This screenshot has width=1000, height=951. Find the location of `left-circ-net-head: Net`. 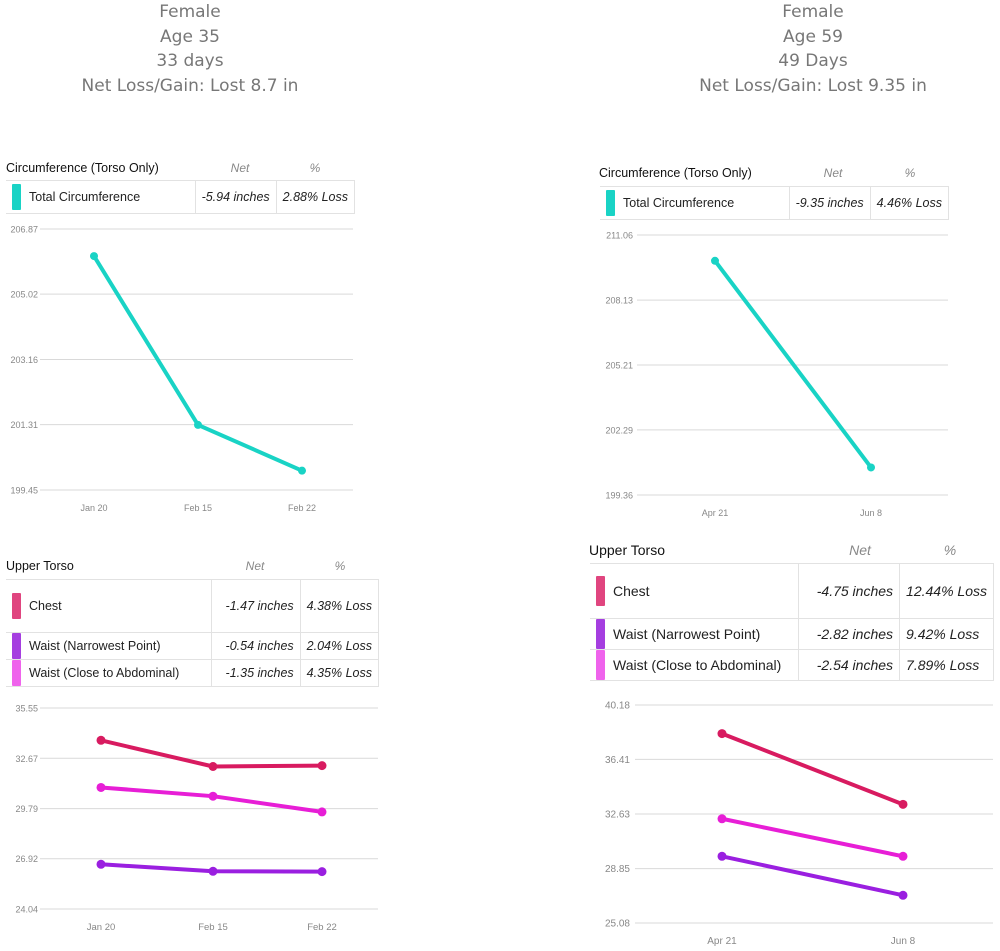

left-circ-net-head: Net is located at coordinates (240, 168).